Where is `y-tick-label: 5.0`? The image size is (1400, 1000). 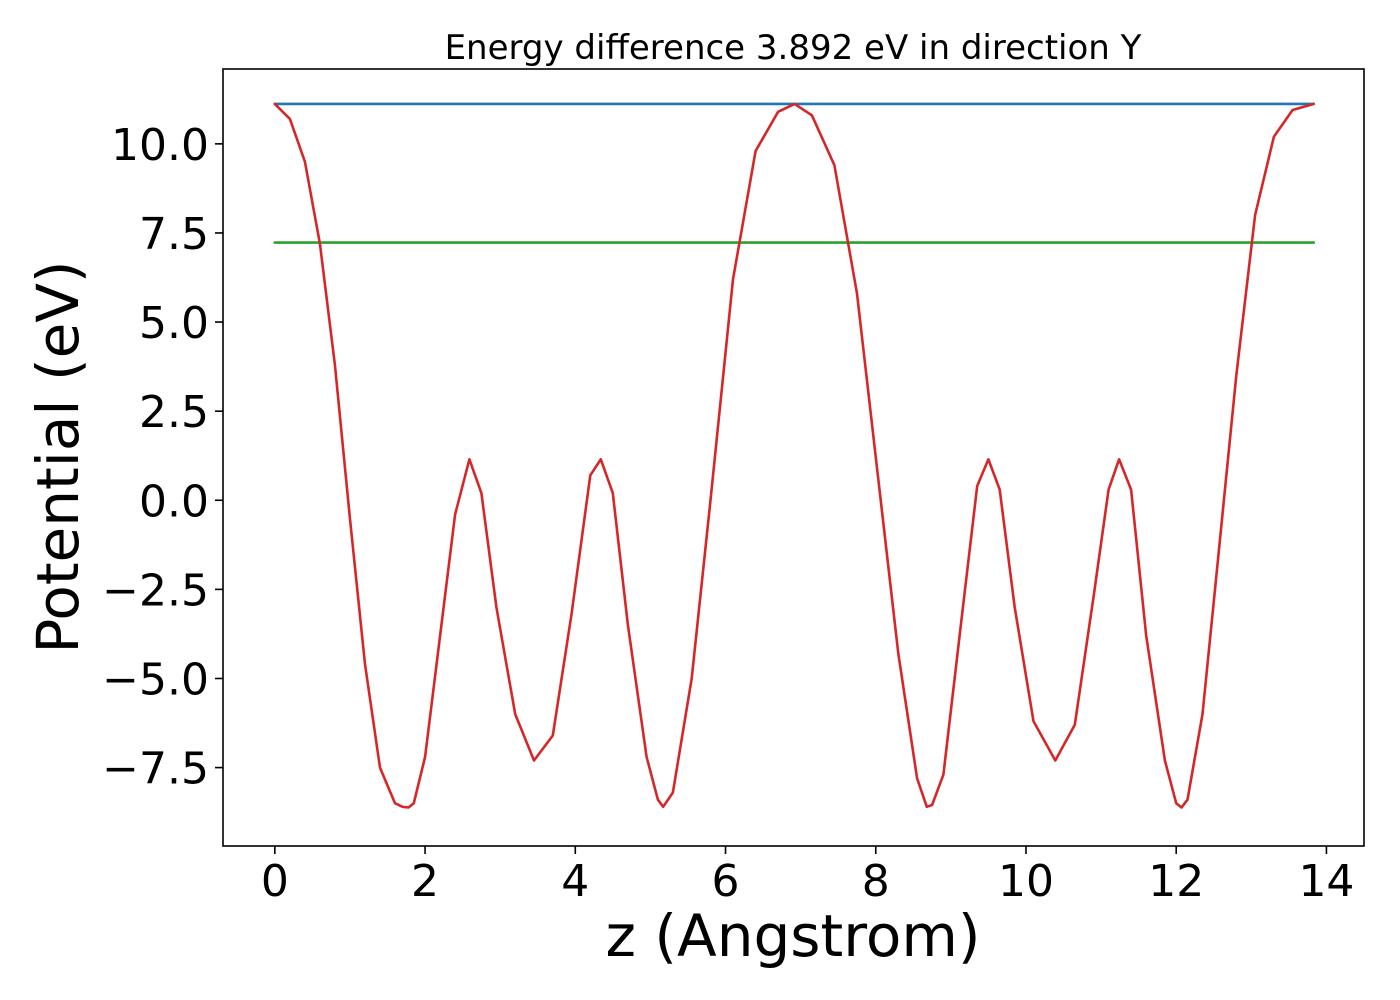 y-tick-label: 5.0 is located at coordinates (174, 323).